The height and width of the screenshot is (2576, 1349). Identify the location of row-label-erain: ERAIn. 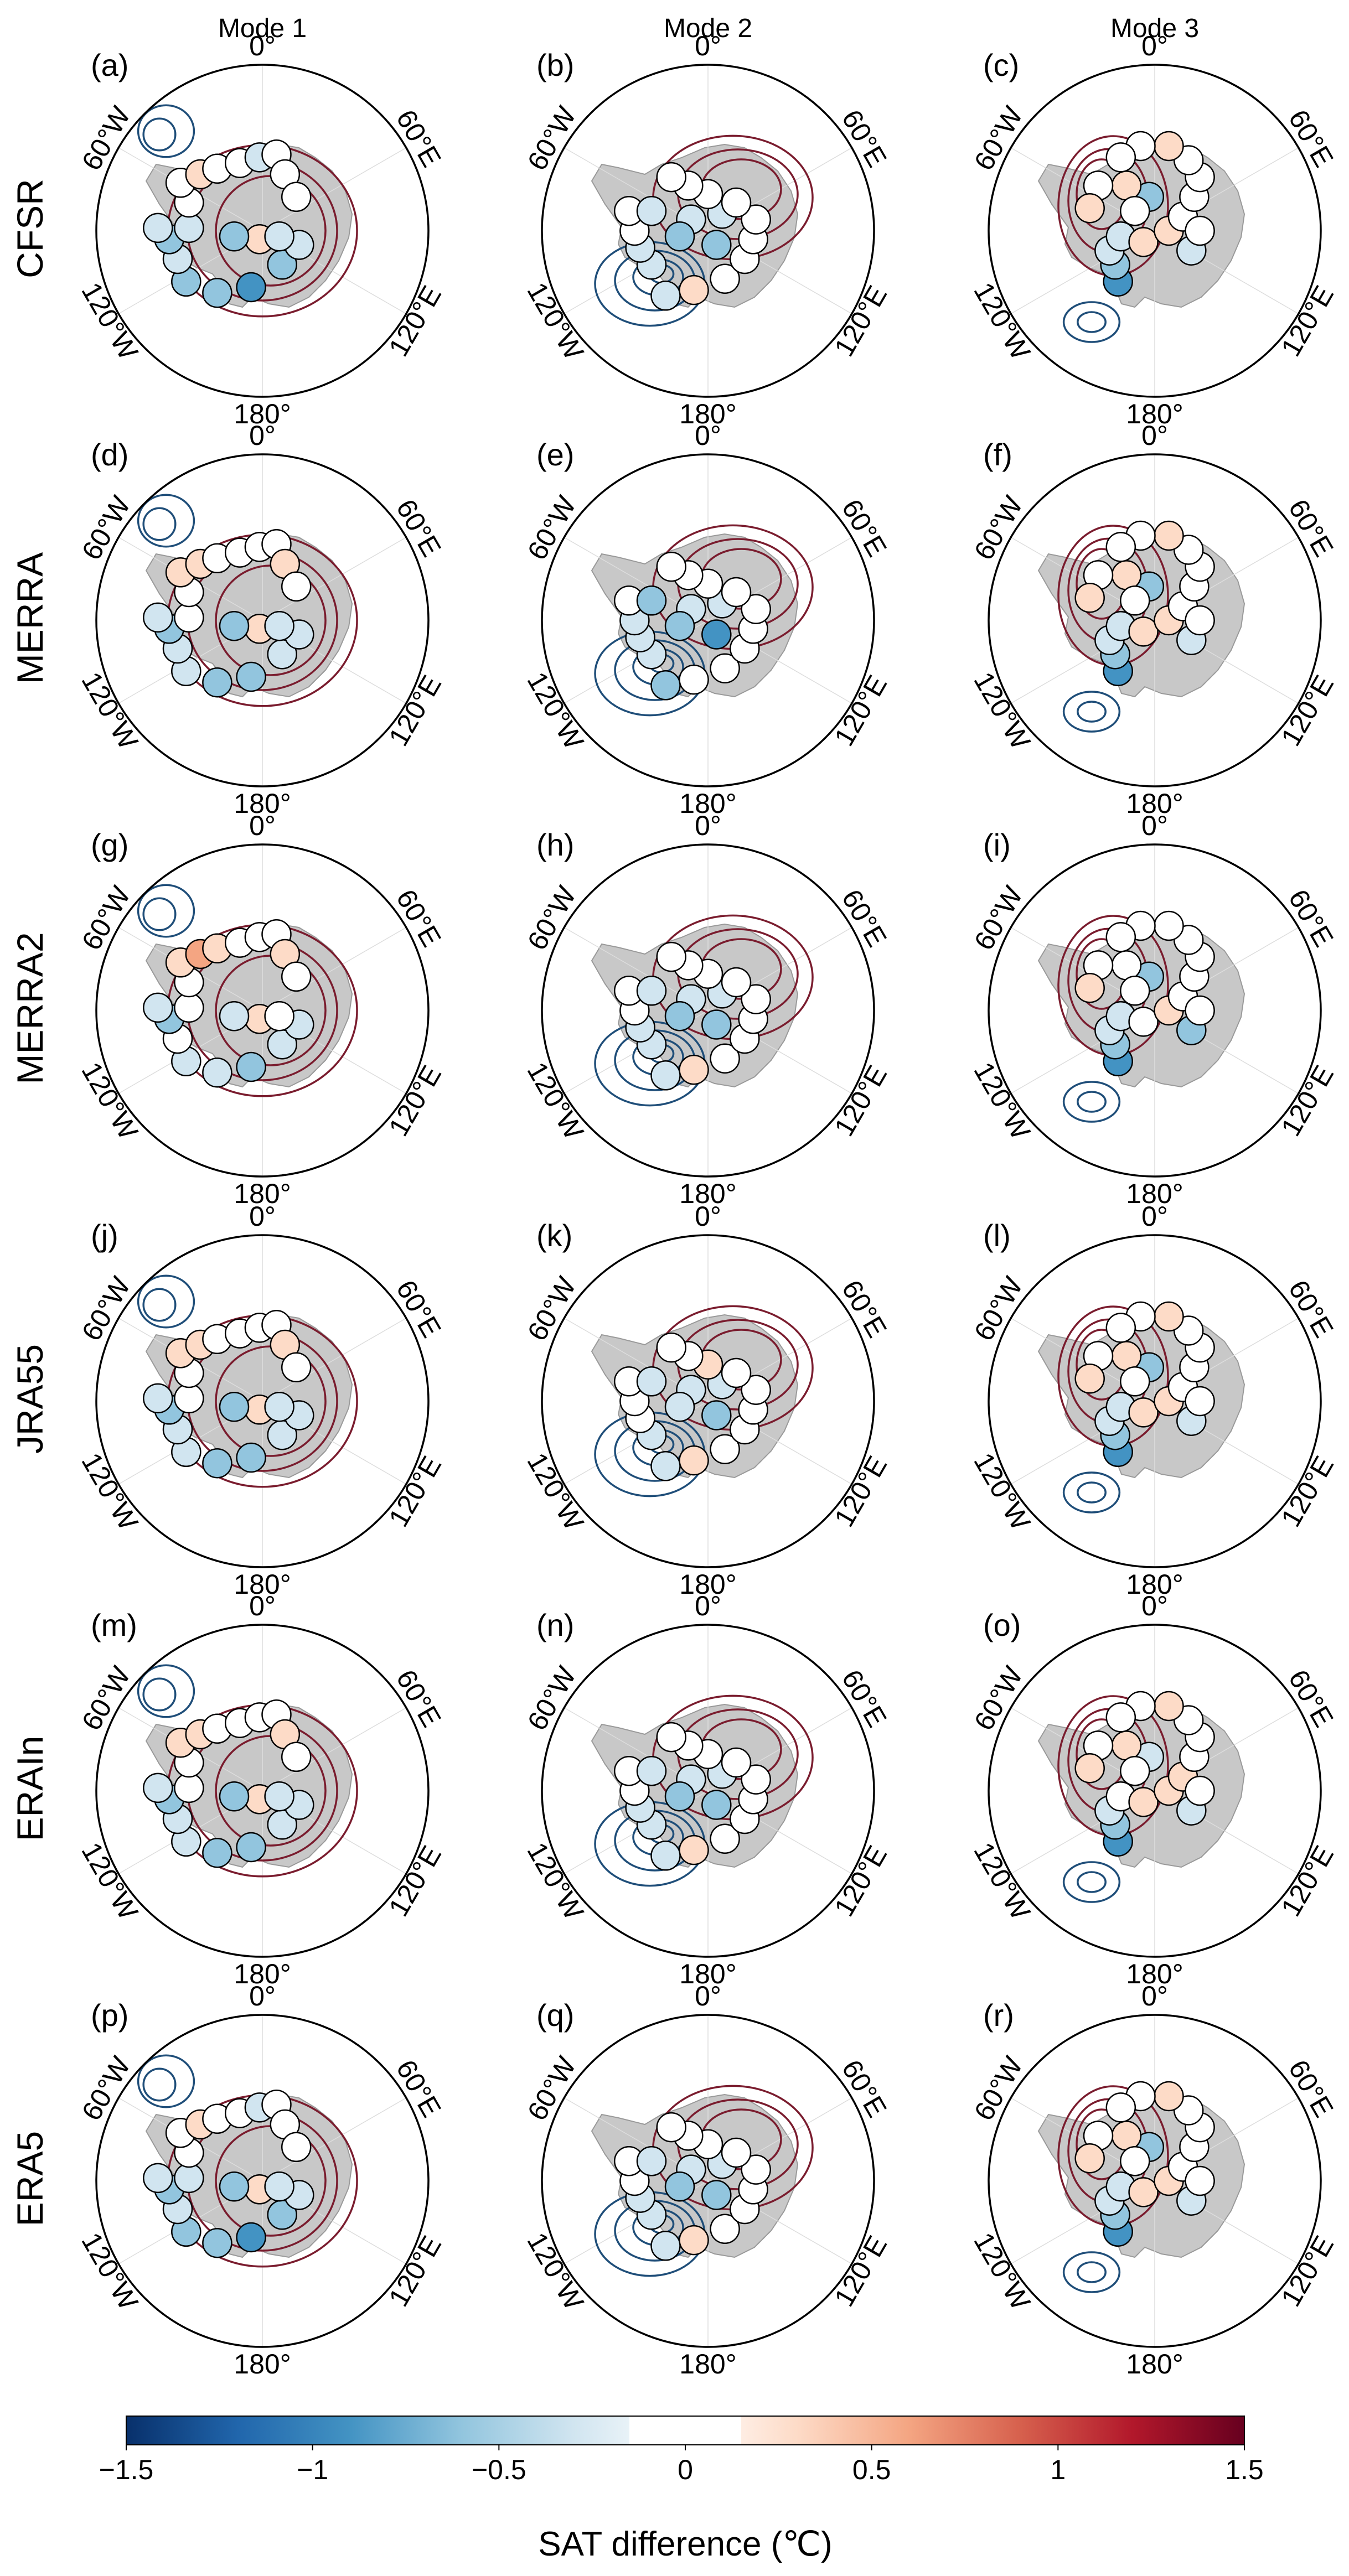
(30, 1789).